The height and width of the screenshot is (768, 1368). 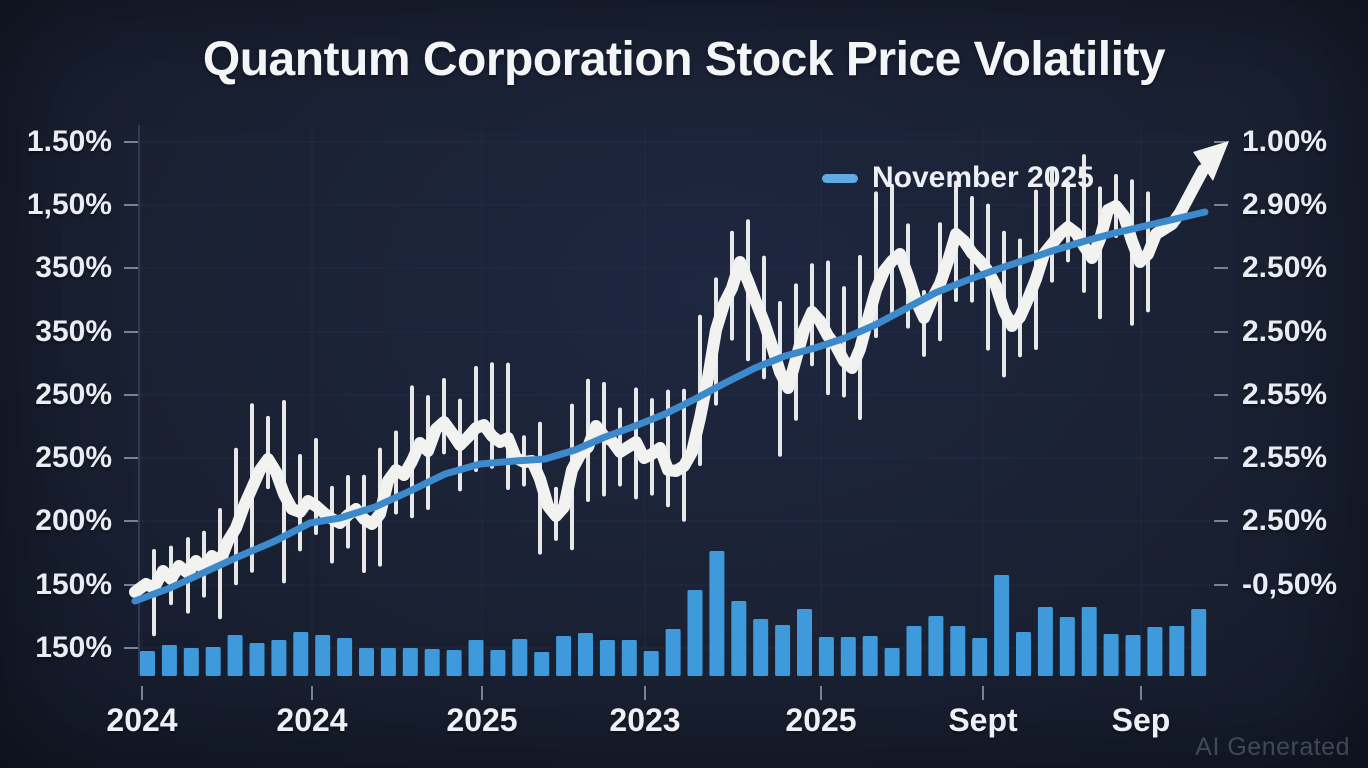 I want to click on legend-label: November 2025, so click(x=983, y=177).